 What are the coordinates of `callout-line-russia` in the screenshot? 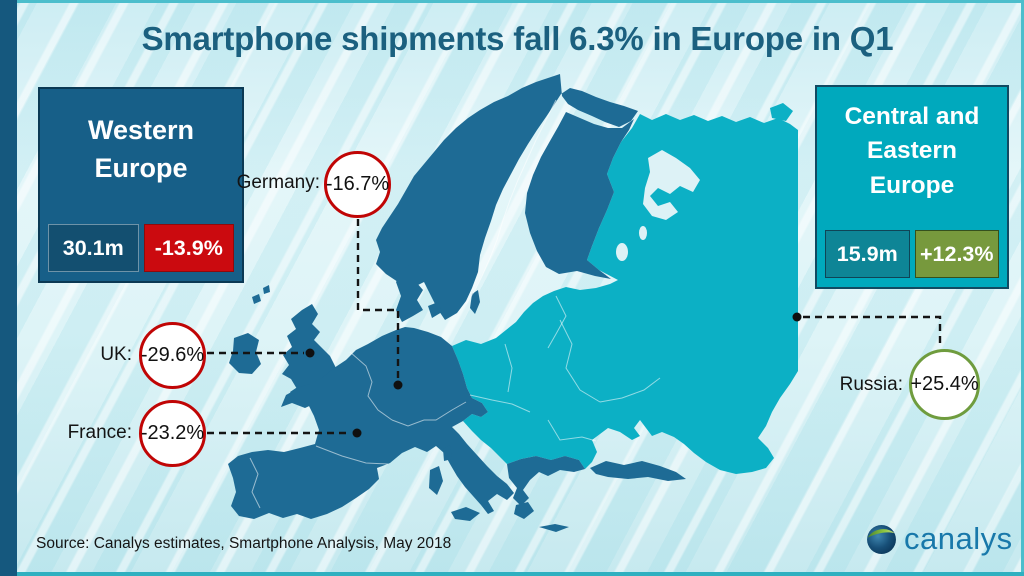 It's located at (872, 331).